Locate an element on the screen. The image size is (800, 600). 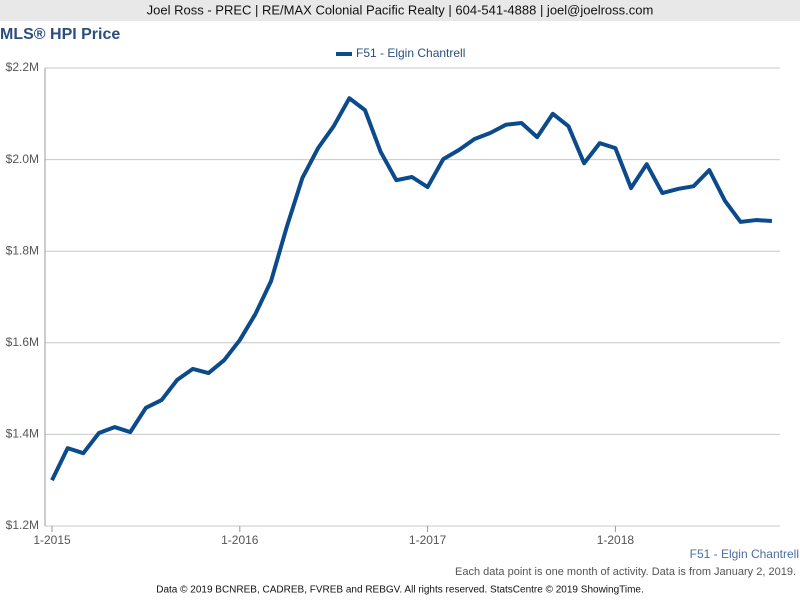
header-bar is located at coordinates (400, 10).